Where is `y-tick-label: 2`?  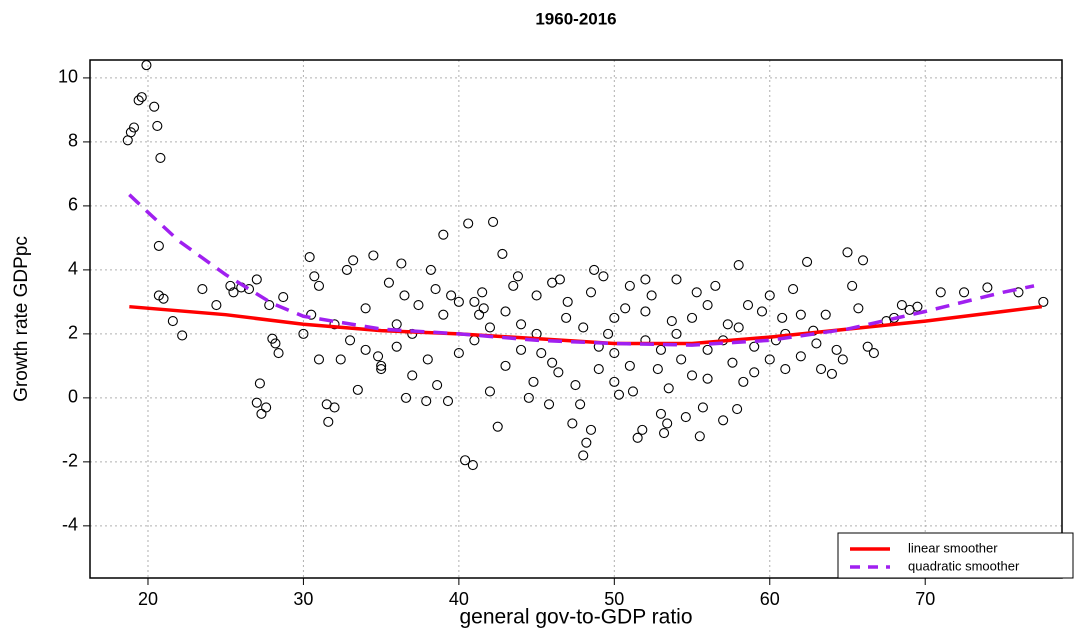 y-tick-label: 2 is located at coordinates (73, 333).